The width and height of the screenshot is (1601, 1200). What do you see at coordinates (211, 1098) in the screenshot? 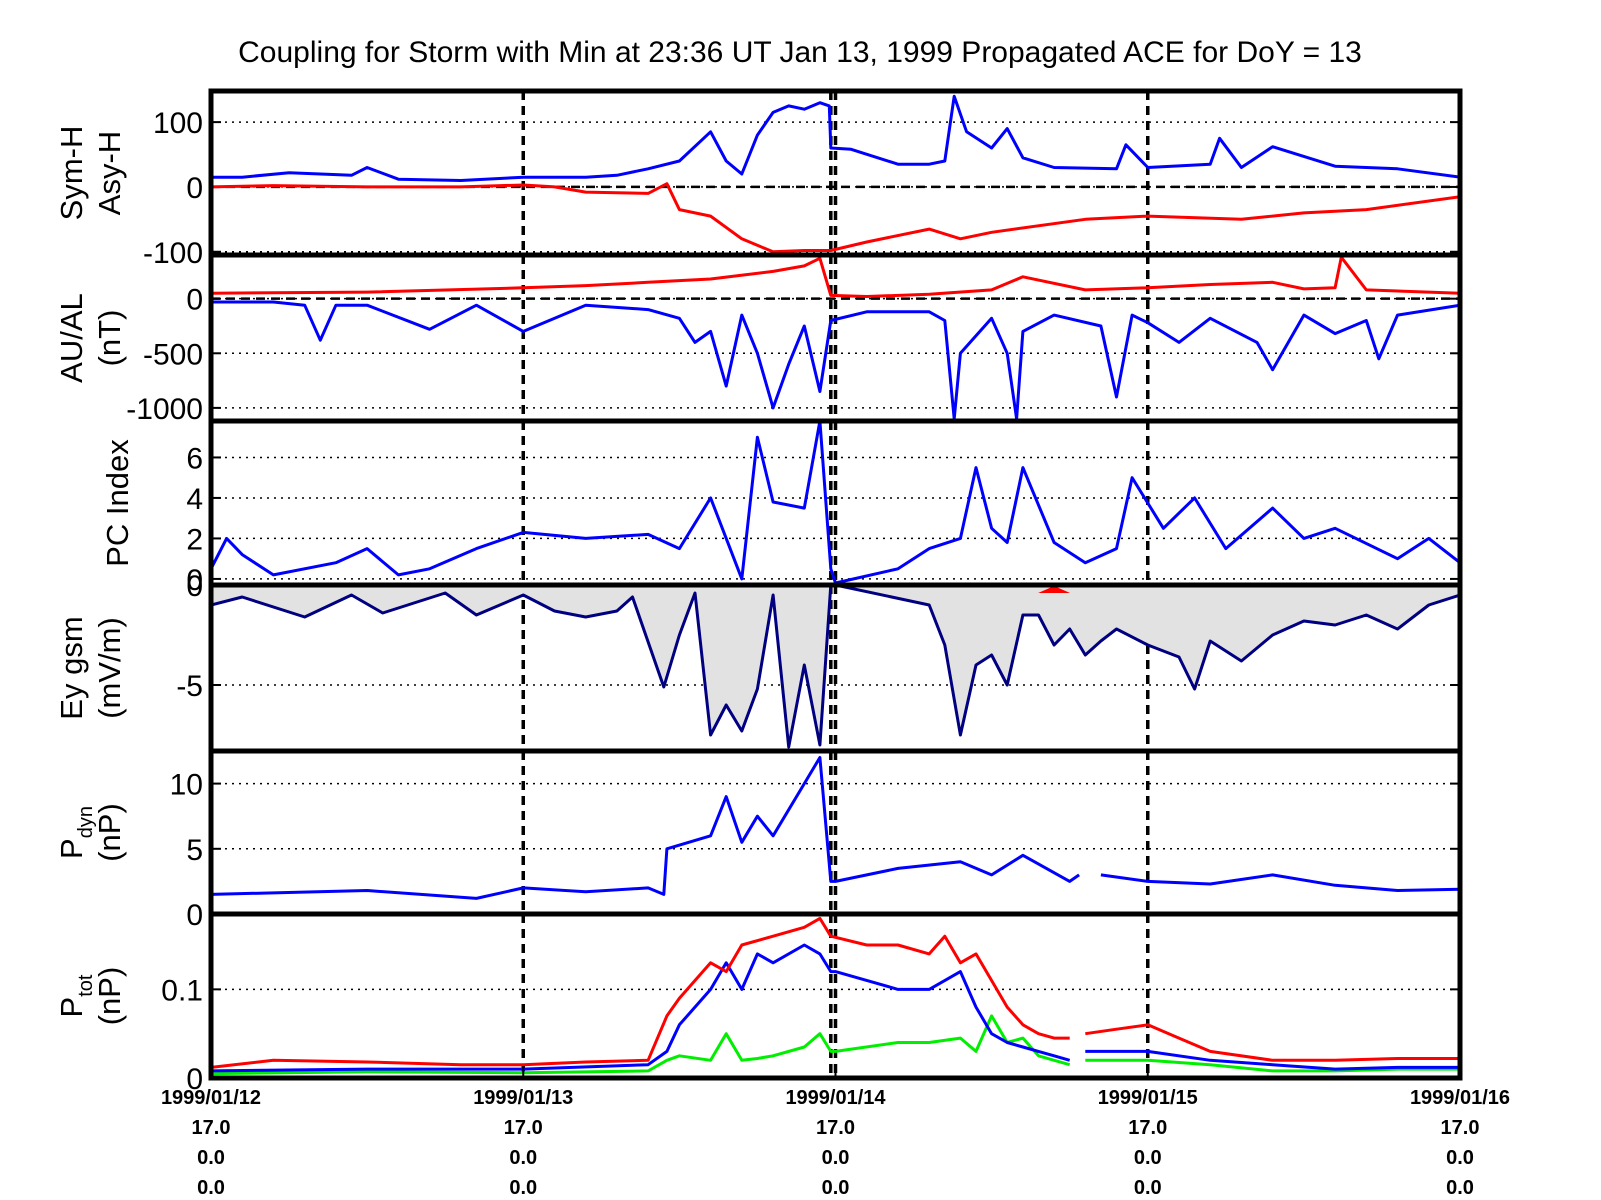
I see `x-tick-label-date: 1999/01/12` at bounding box center [211, 1098].